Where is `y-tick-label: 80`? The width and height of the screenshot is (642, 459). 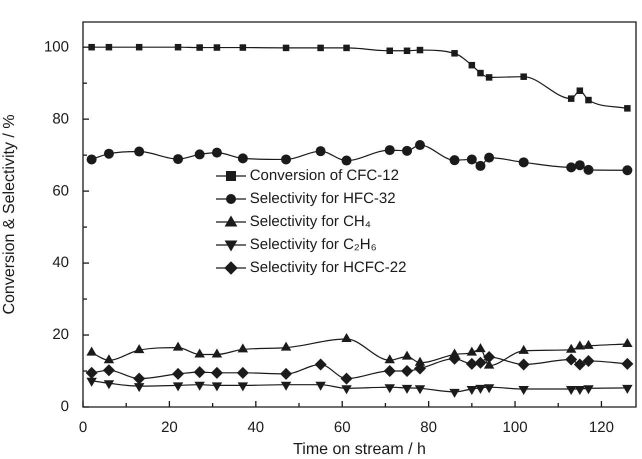 y-tick-label: 80 is located at coordinates (60, 119).